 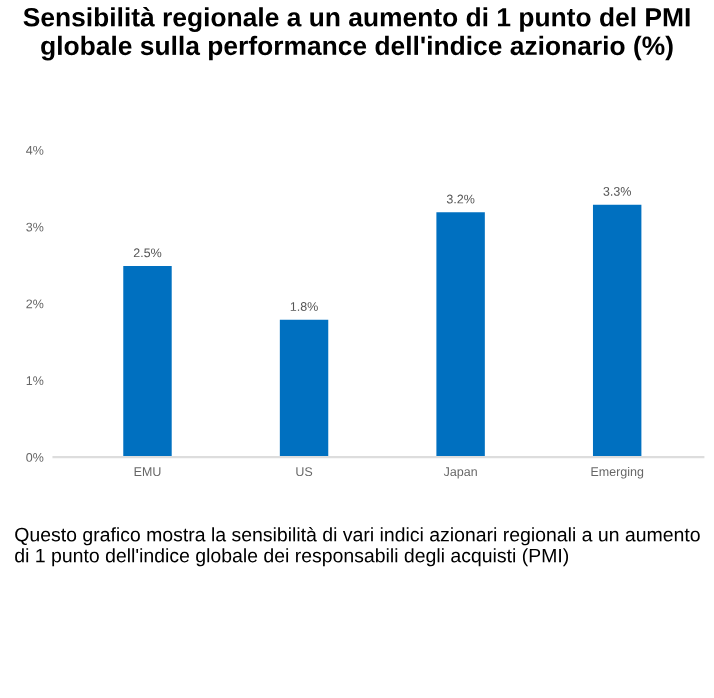 What do you see at coordinates (357, 546) in the screenshot?
I see `text: Questo grafico mostra la sensibilità di vari indici azionari regionali a un aumento di 1 punto dell'indice globale dei responsabili degli acquisti (PMI)` at bounding box center [357, 546].